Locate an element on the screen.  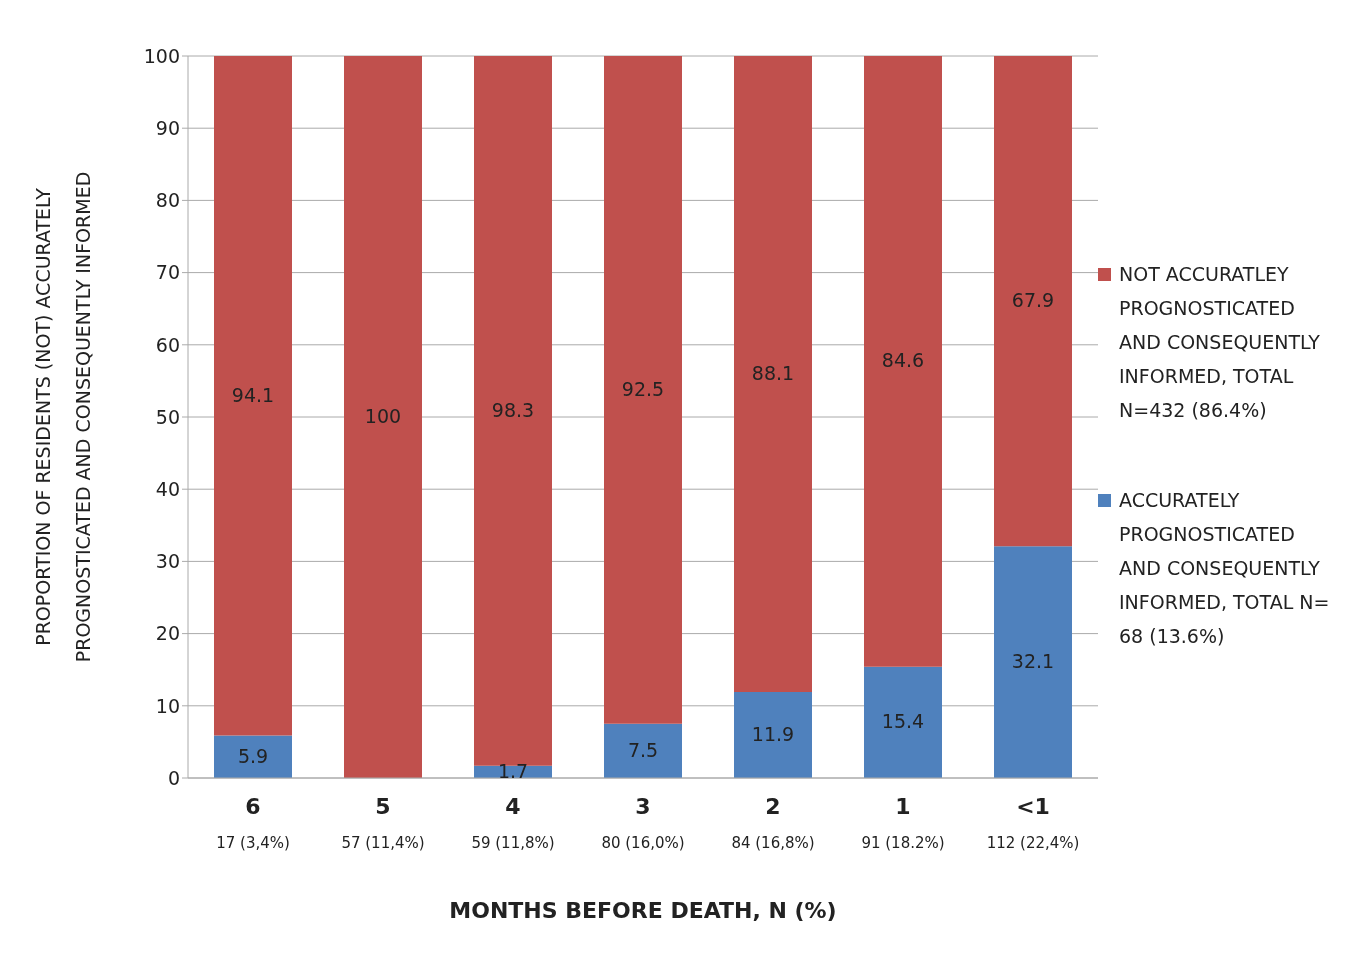
x-tick-label: 3 80 (16,0%) is located at coordinates (643, 823).